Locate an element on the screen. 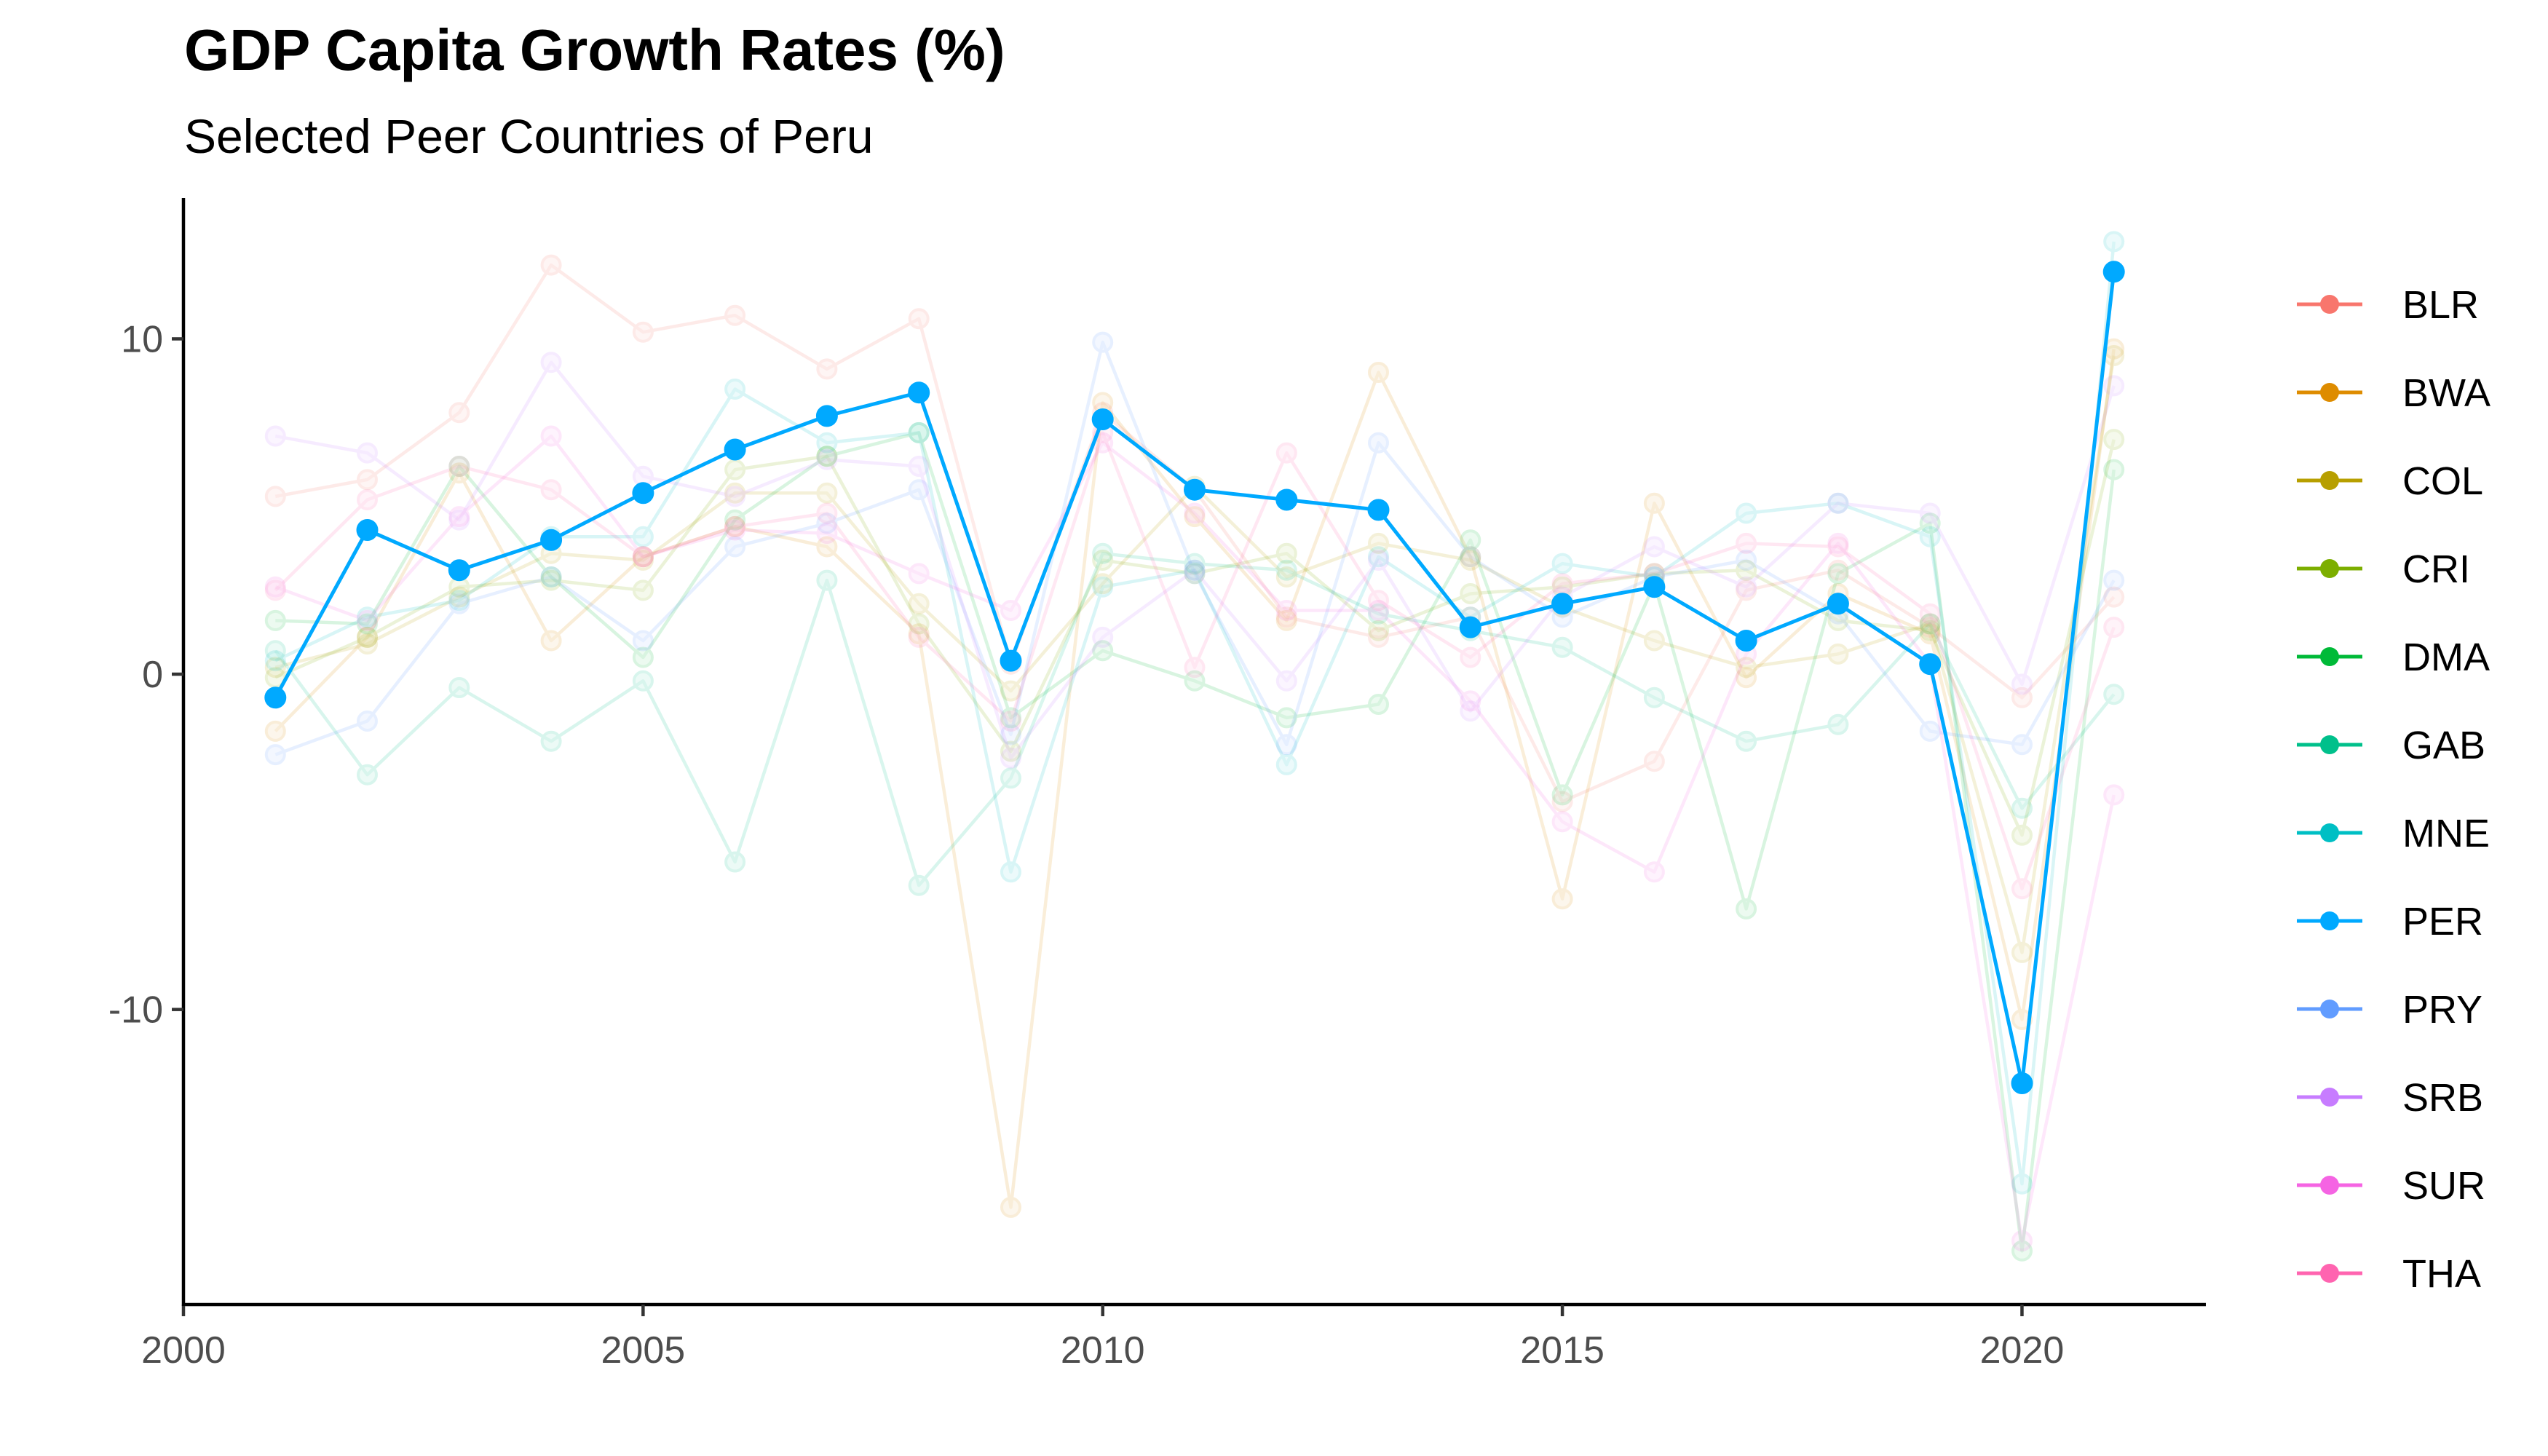 This screenshot has width=2548, height=1456. legend-label-bwa: BWA is located at coordinates (2446, 393).